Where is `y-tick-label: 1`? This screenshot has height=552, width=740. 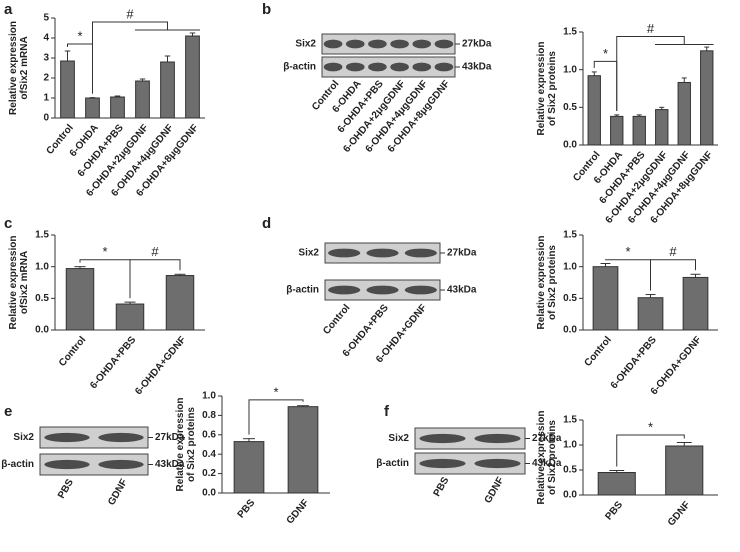
y-tick-label: 1 is located at coordinates (46, 98).